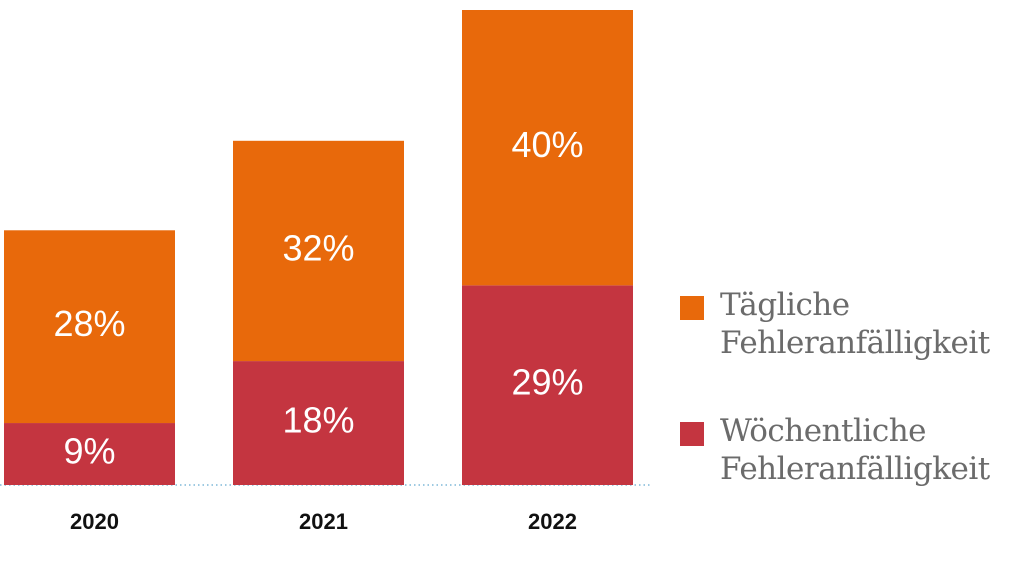 The height and width of the screenshot is (572, 1024). Describe the element at coordinates (547, 144) in the screenshot. I see `data-label: 40%` at that location.